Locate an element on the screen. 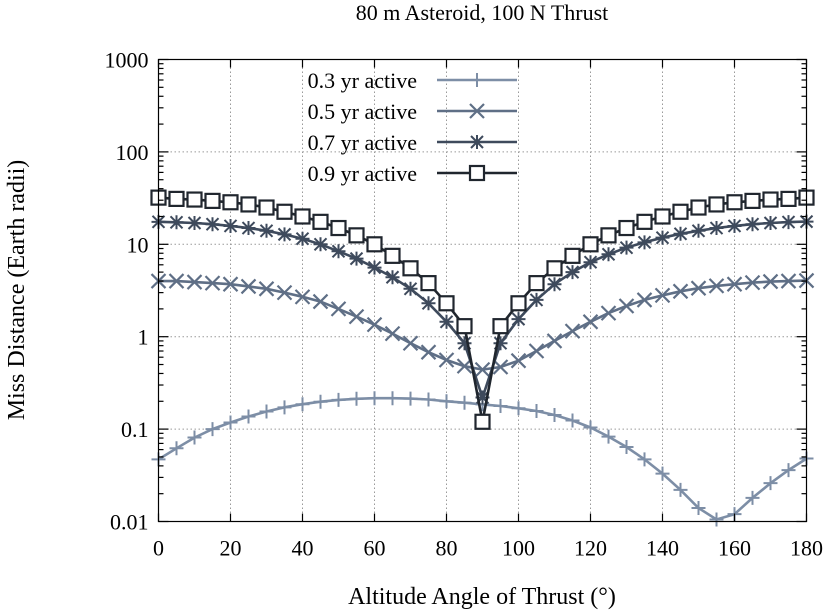  x-tick-label: 40 is located at coordinates (303, 548).